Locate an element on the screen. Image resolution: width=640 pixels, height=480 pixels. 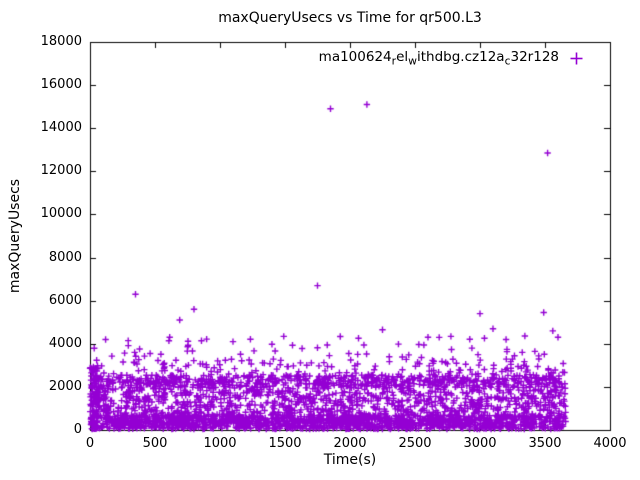
y-tick-label: 10000 is located at coordinates (61, 214).